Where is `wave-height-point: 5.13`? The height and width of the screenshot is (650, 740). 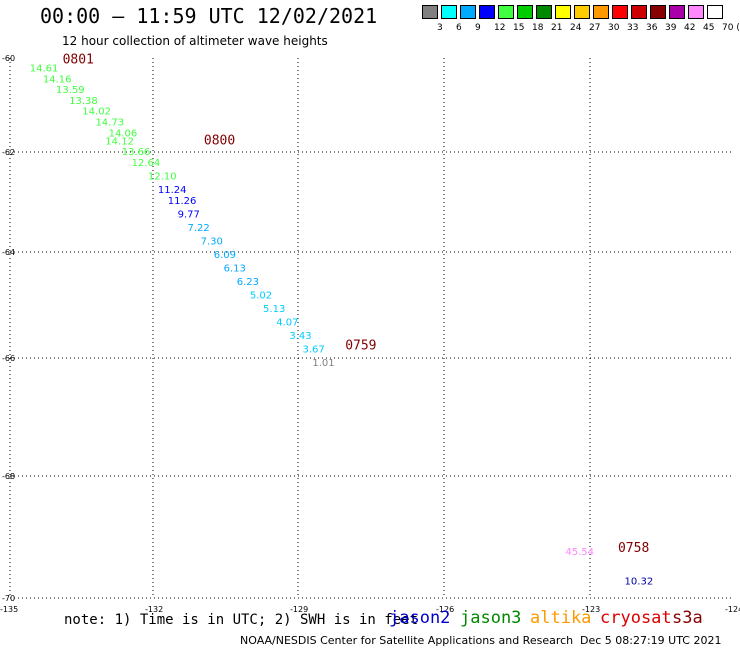
wave-height-point: 5.13 is located at coordinates (274, 309).